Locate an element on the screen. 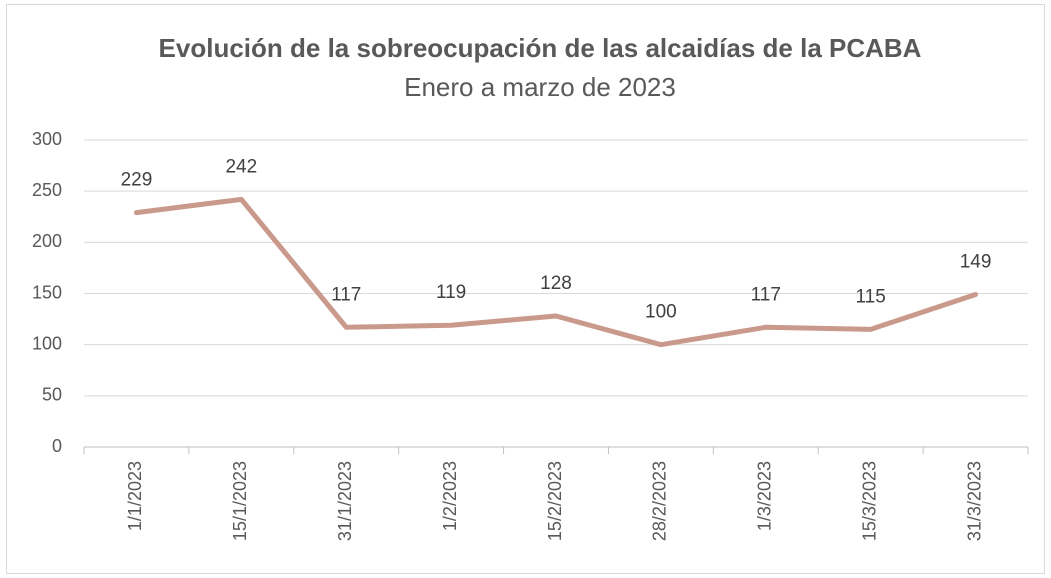  y-tick-label: 150 is located at coordinates (47, 292).